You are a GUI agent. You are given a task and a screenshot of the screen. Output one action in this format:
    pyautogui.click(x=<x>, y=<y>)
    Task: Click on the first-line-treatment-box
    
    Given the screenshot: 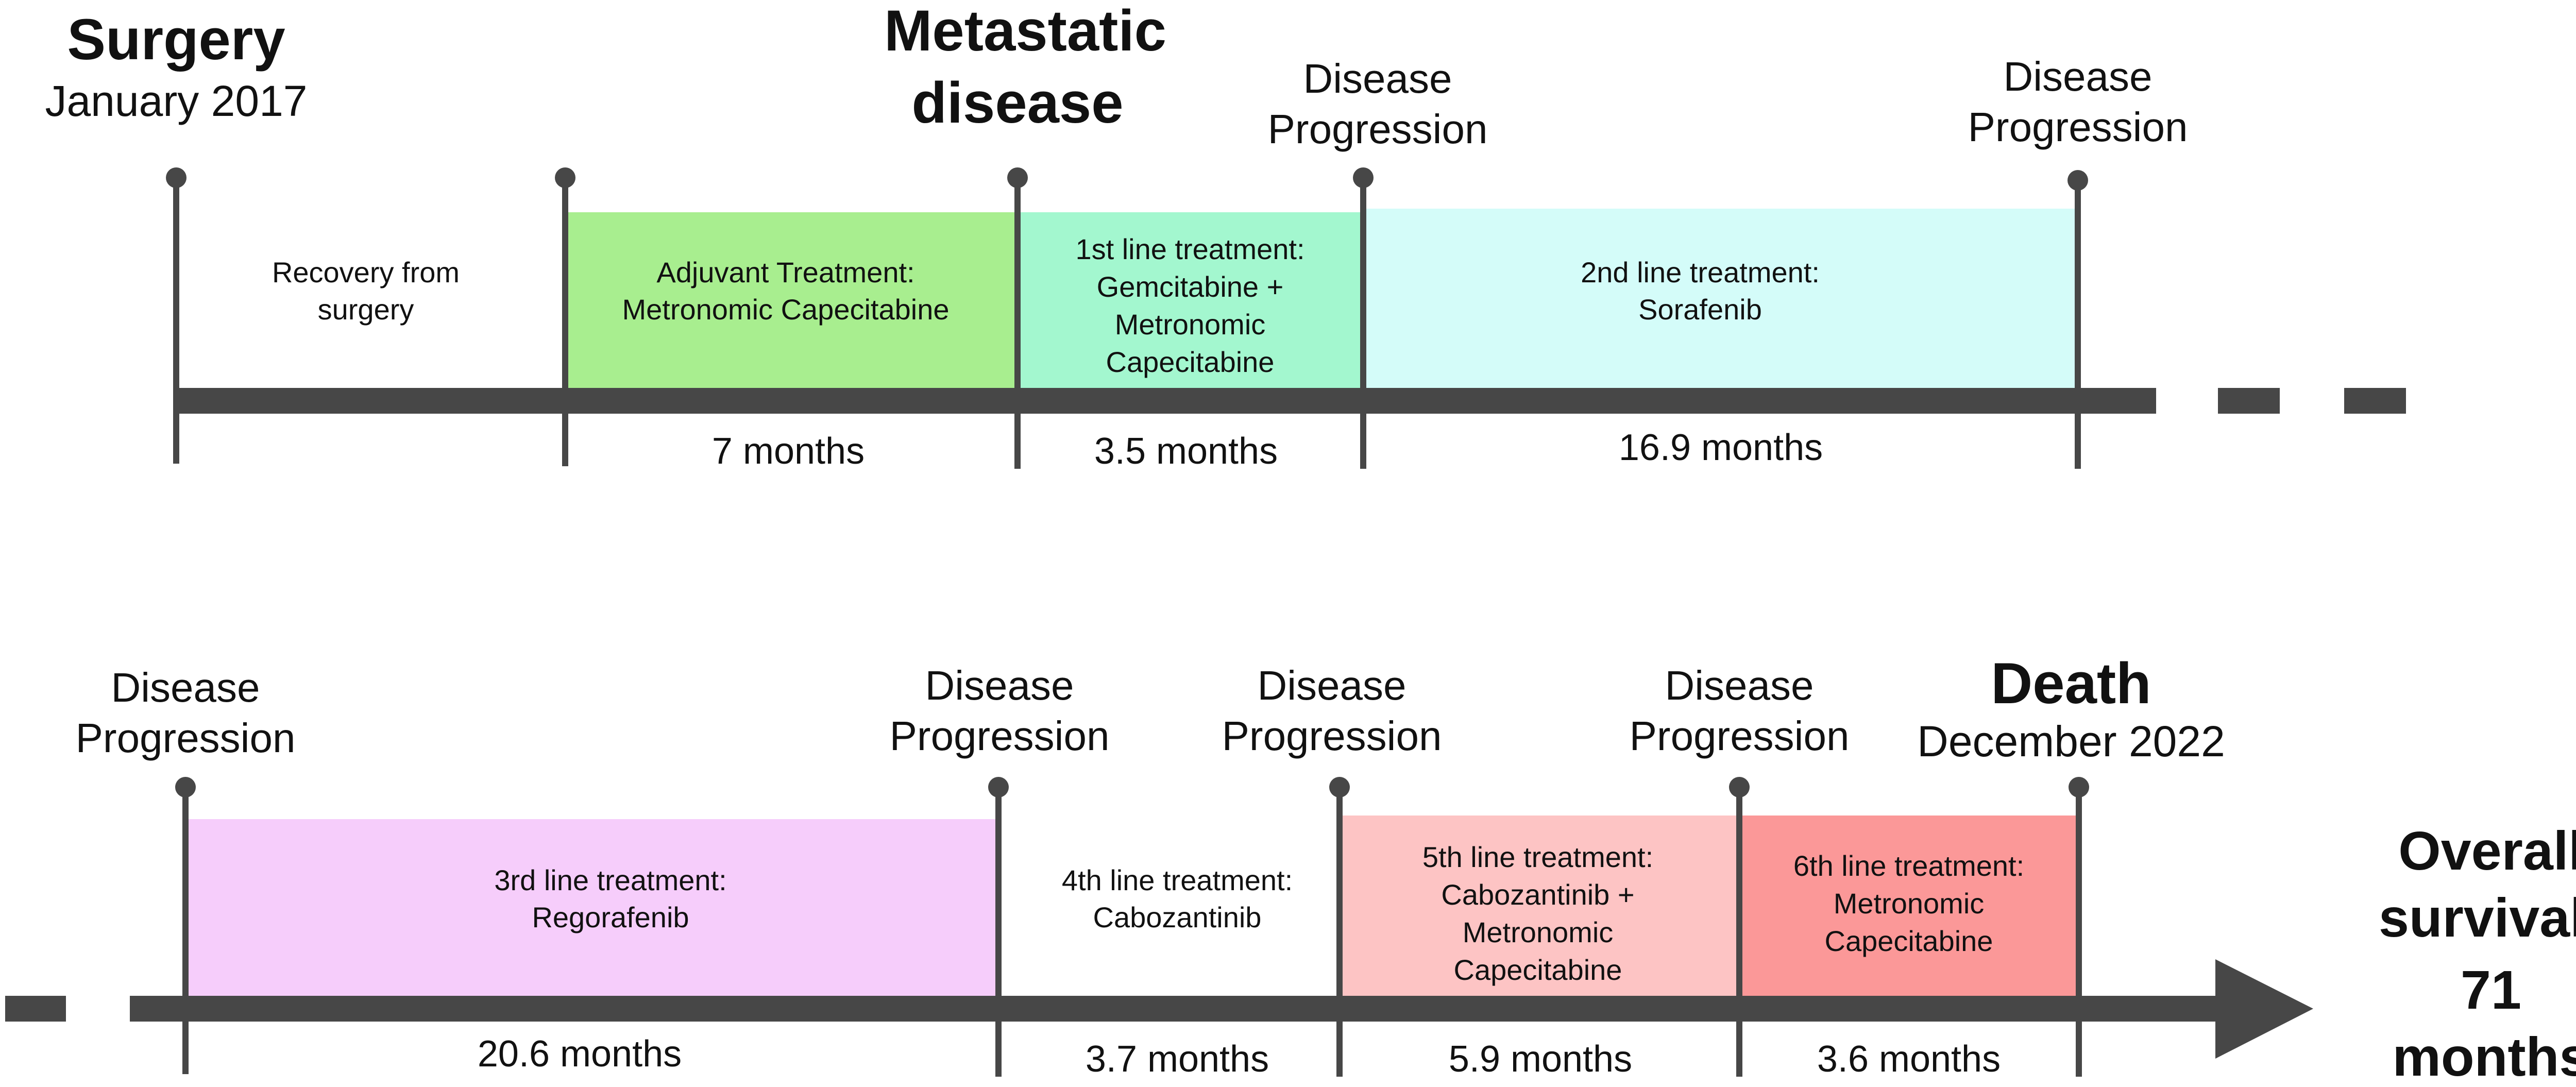 What is the action you would take?
    pyautogui.click(x=1190, y=301)
    